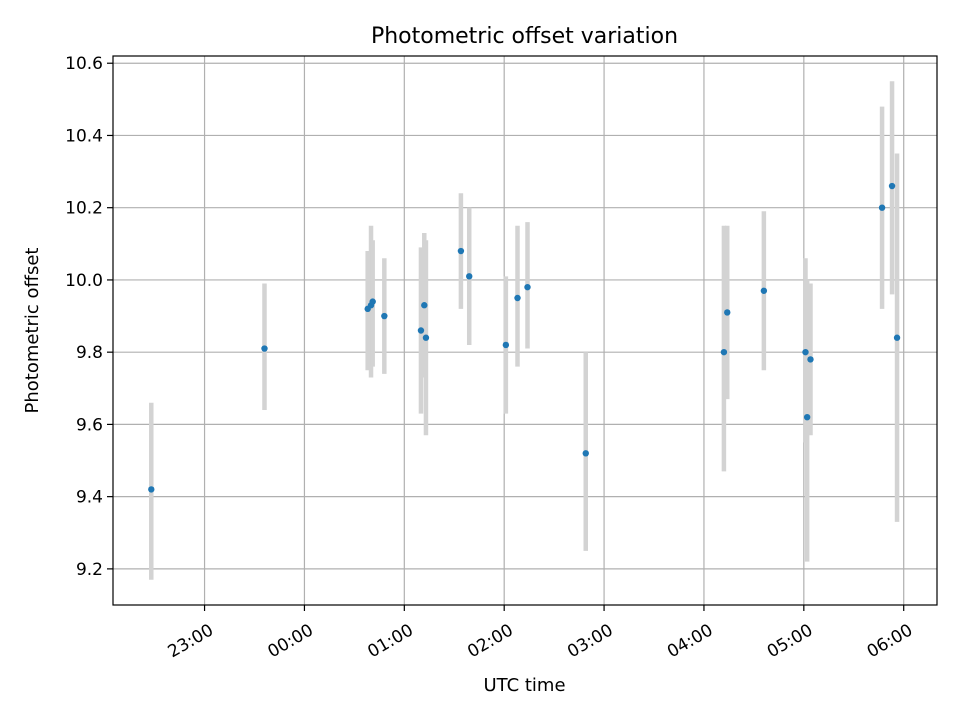 This screenshot has width=960, height=720. Describe the element at coordinates (84, 209) in the screenshot. I see `y-tick-label: 10.2` at that location.